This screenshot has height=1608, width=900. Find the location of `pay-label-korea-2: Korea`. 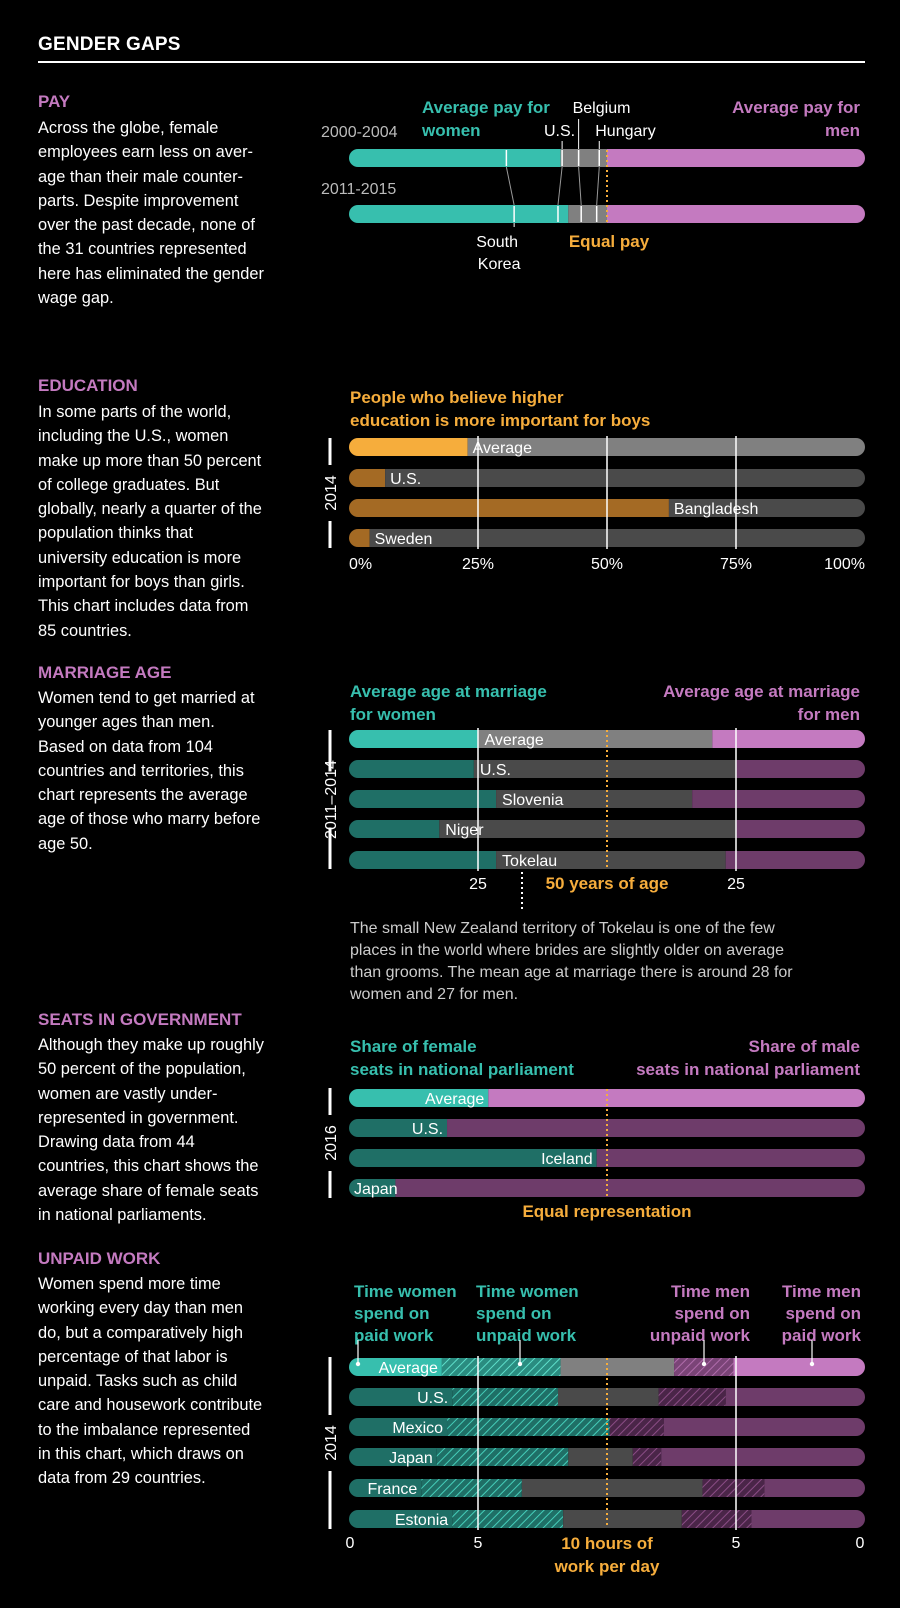

pay-label-korea-2: Korea is located at coordinates (499, 264).